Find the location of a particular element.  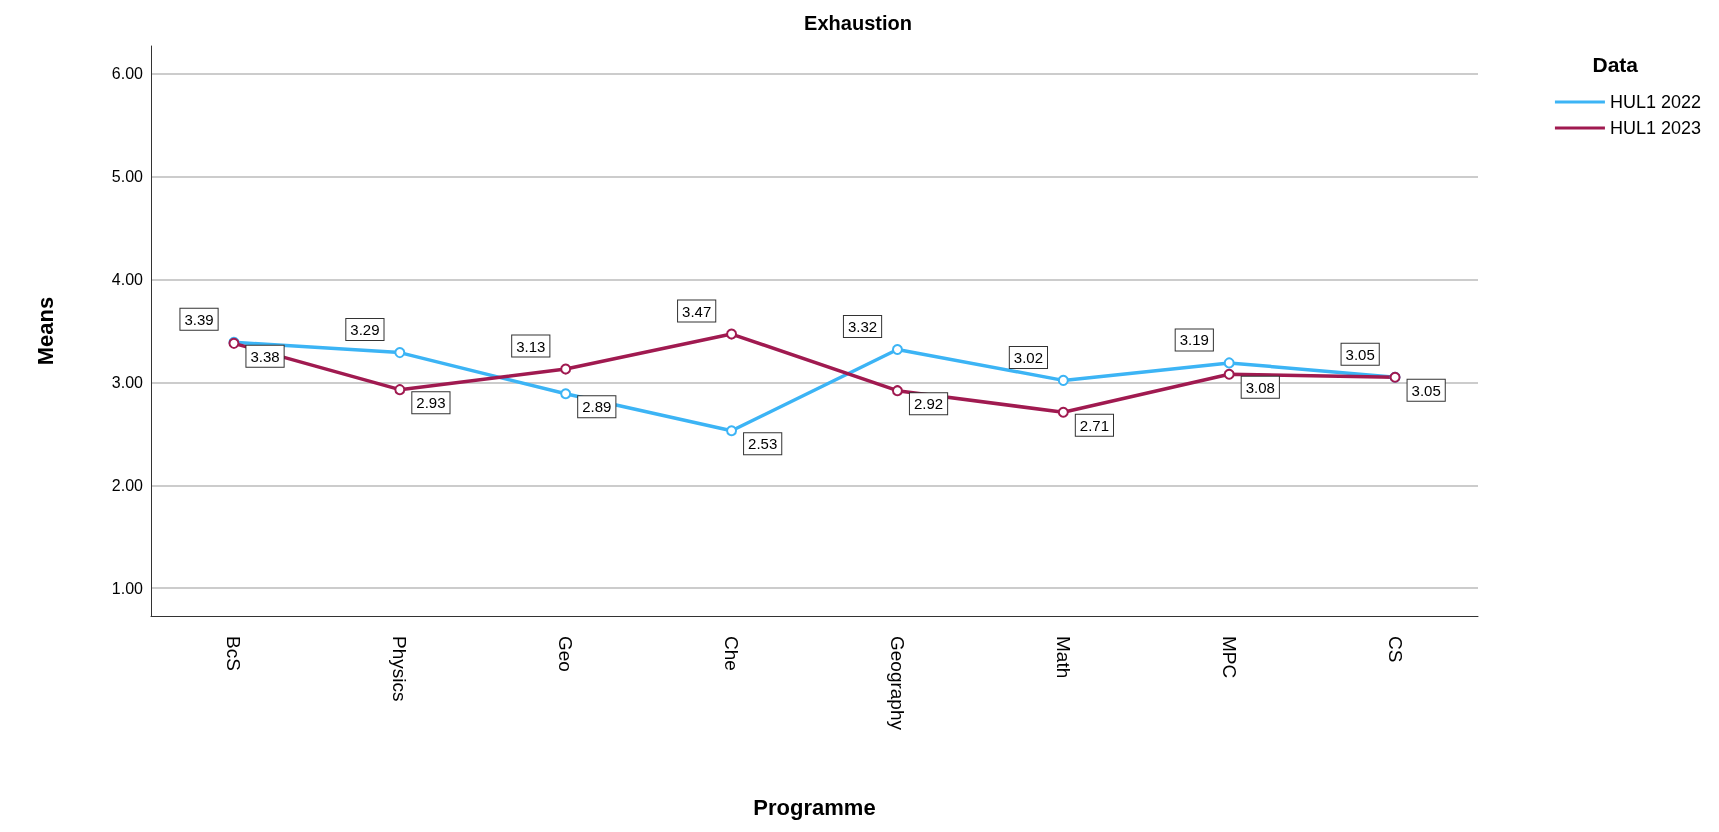

x-tick-label: Physics is located at coordinates (400, 669).